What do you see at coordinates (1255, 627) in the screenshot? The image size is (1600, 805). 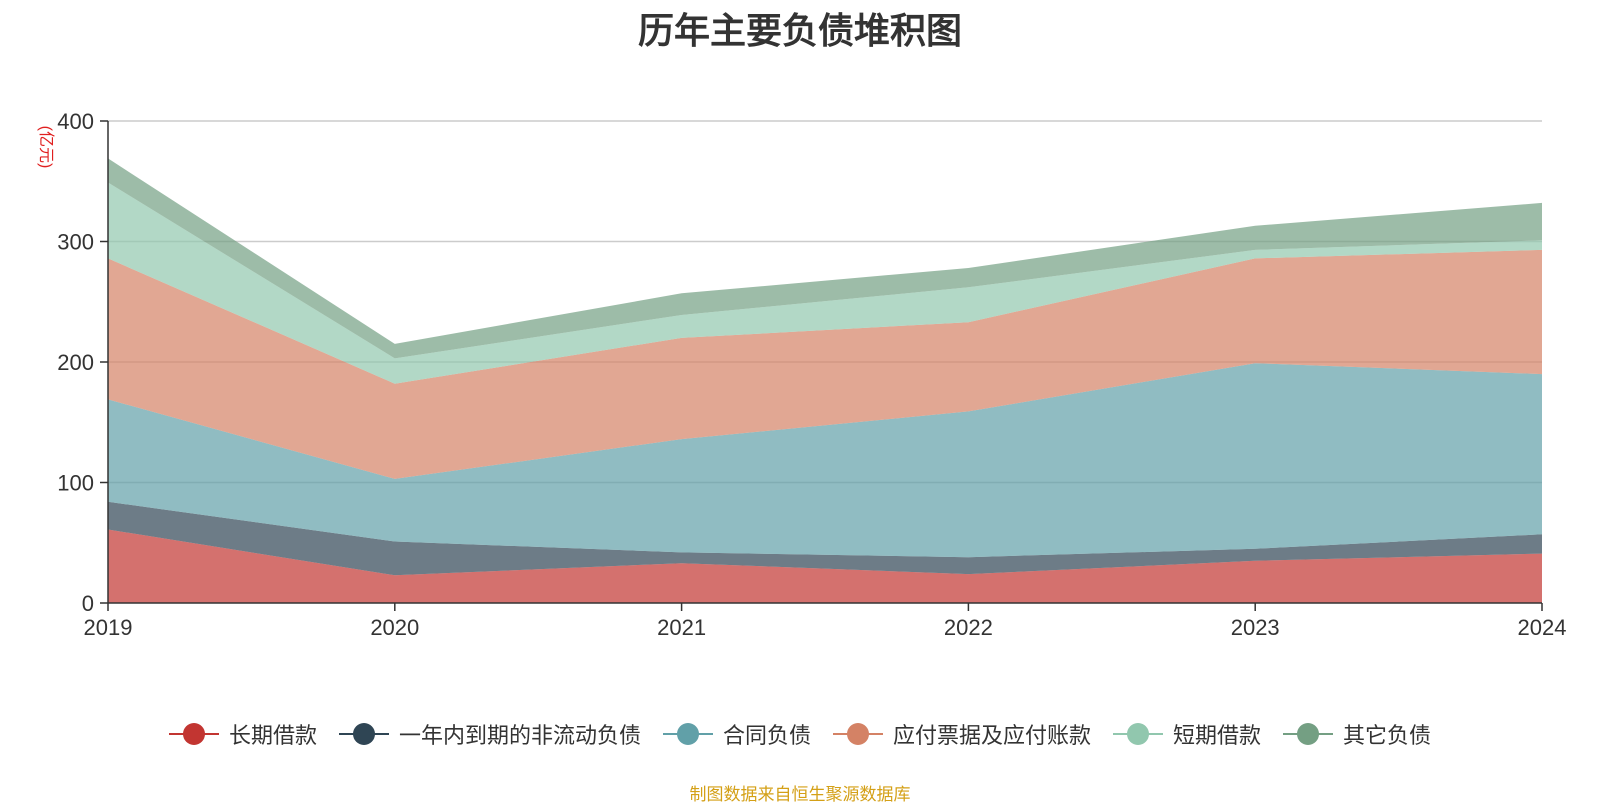 I see `x-tick-label: 2023` at bounding box center [1255, 627].